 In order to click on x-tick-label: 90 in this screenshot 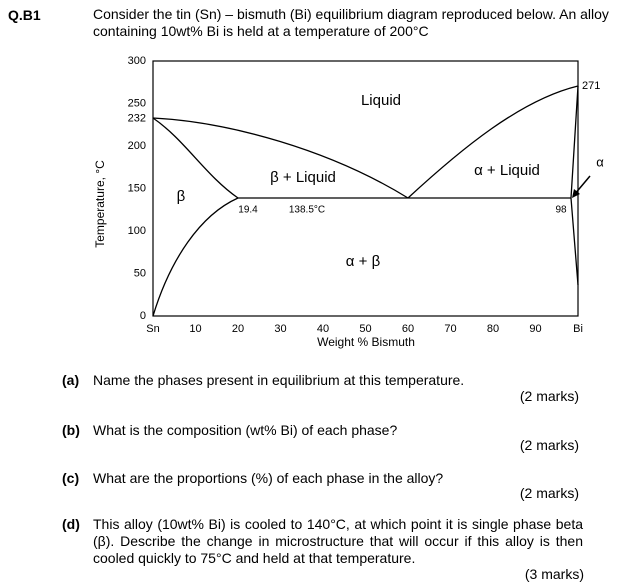, I will do `click(535, 329)`.